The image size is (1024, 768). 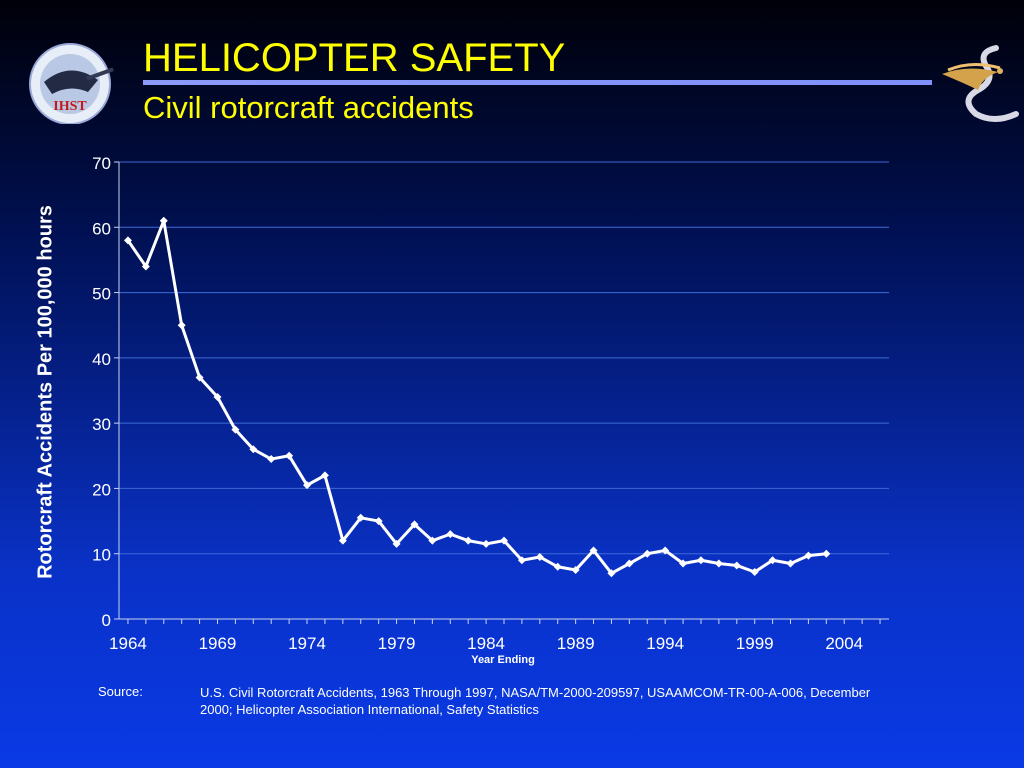 I want to click on y-tick-label: 0, so click(x=106, y=620).